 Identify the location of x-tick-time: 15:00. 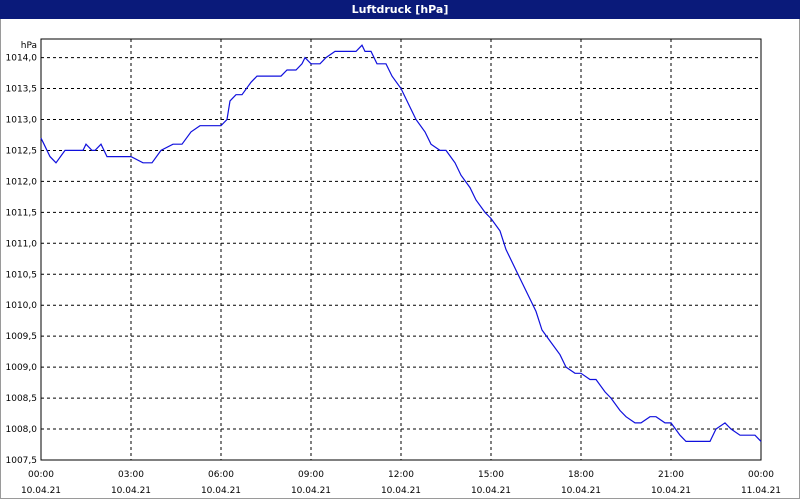
(491, 475).